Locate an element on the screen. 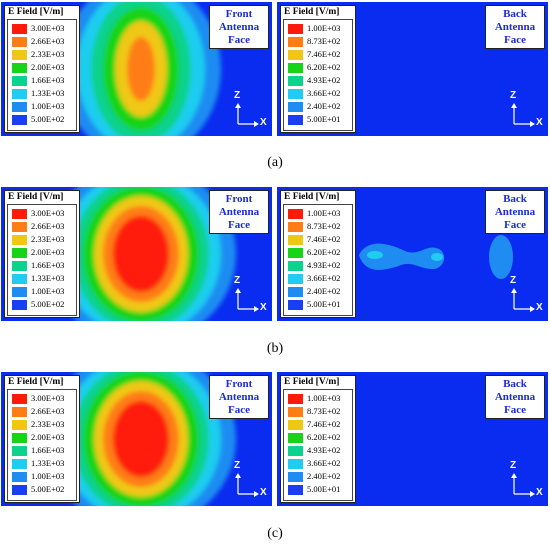 The height and width of the screenshot is (548, 550). caption-b: (b) is located at coordinates (275, 348).